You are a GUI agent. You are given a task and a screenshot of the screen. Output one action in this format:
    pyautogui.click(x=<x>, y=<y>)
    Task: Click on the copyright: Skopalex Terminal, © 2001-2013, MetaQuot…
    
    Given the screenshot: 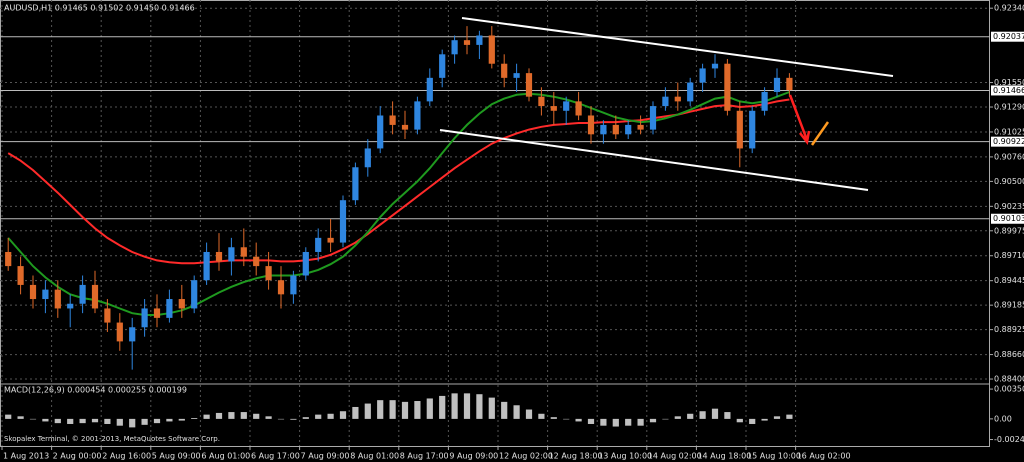 What is the action you would take?
    pyautogui.click(x=112, y=439)
    